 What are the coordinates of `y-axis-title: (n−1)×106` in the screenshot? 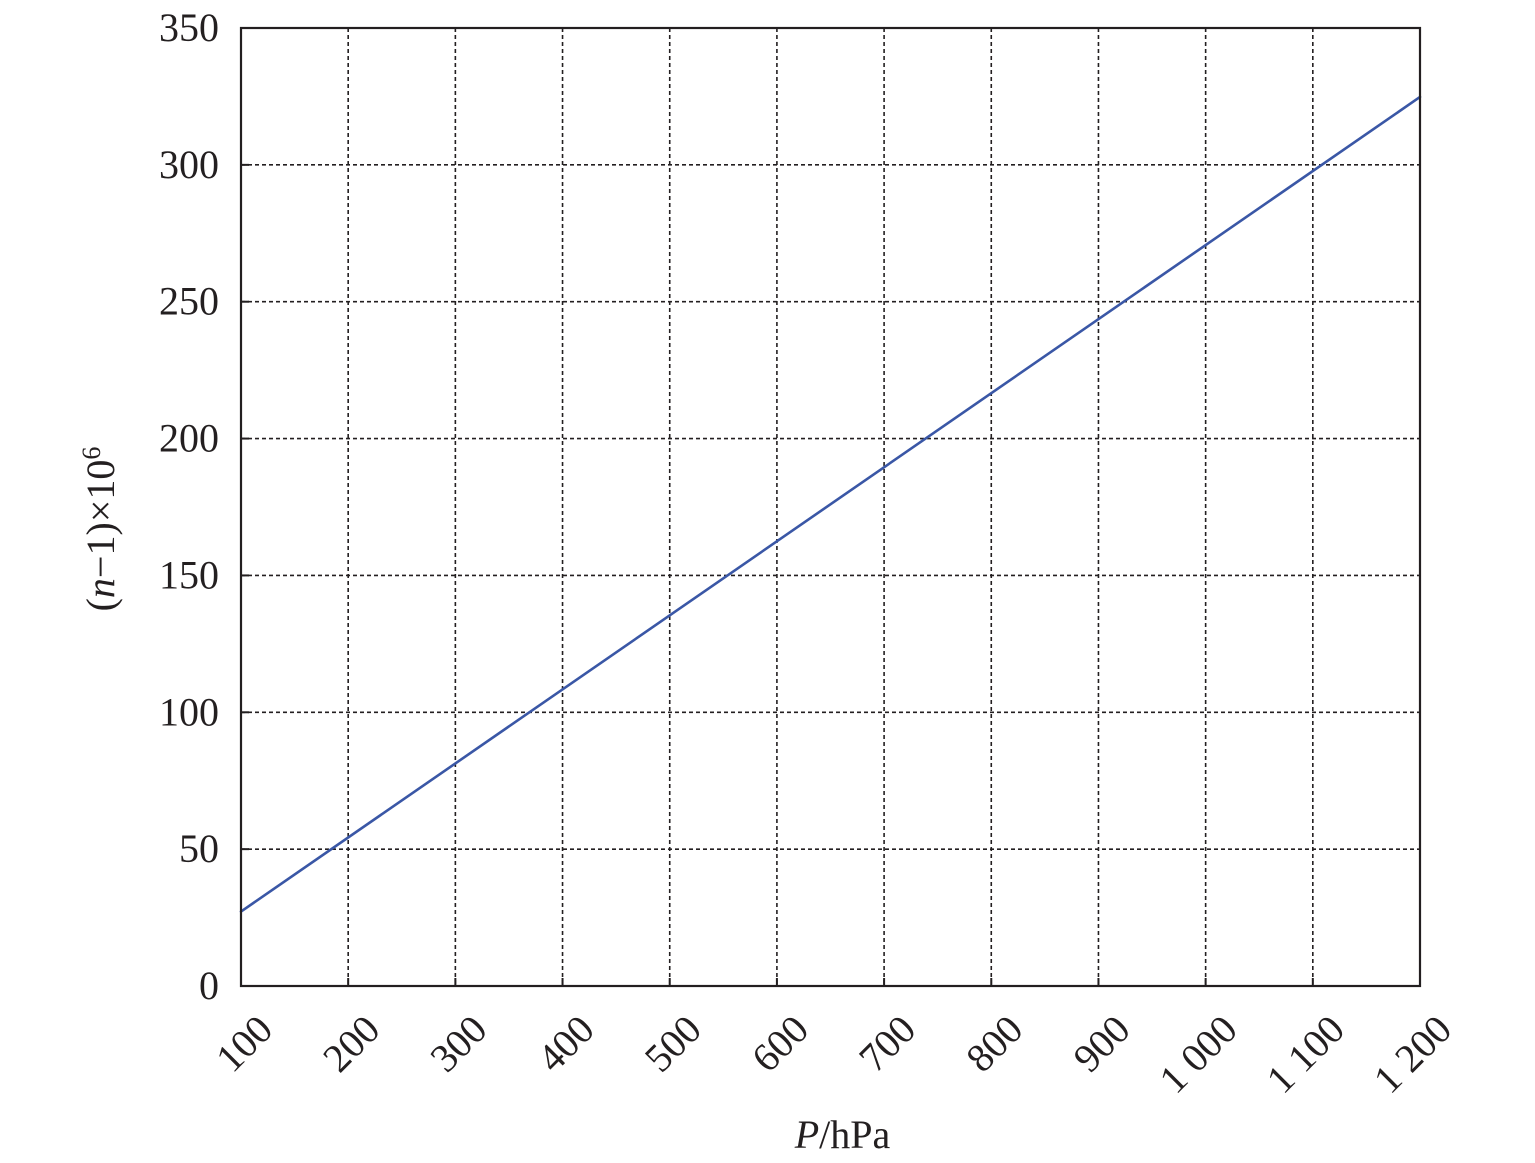 It's located at (100, 529).